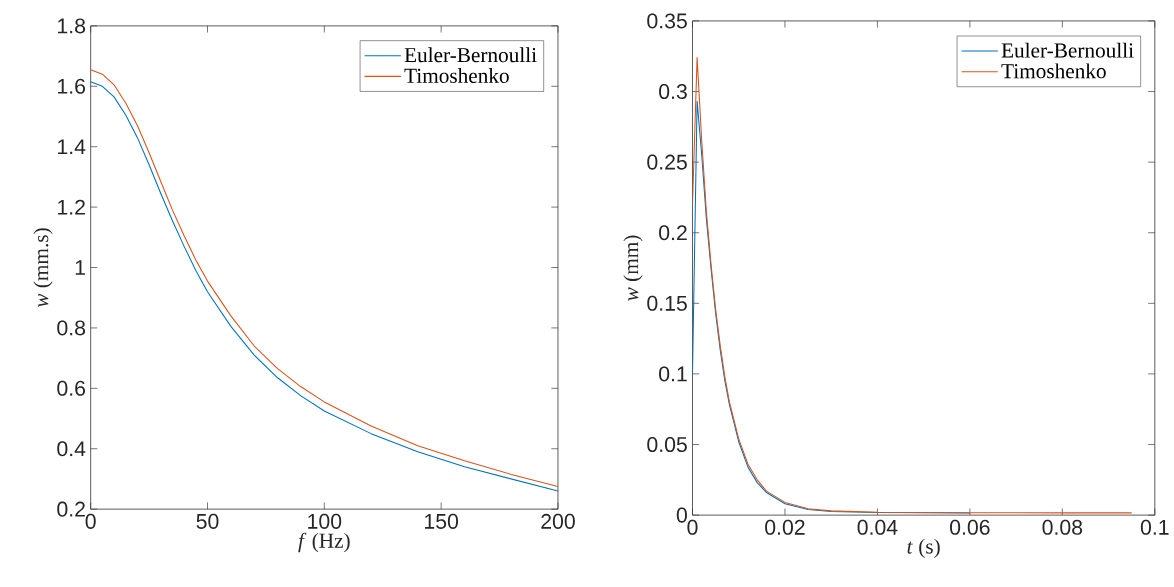  I want to click on x-tick-label: 0.06, so click(970, 527).